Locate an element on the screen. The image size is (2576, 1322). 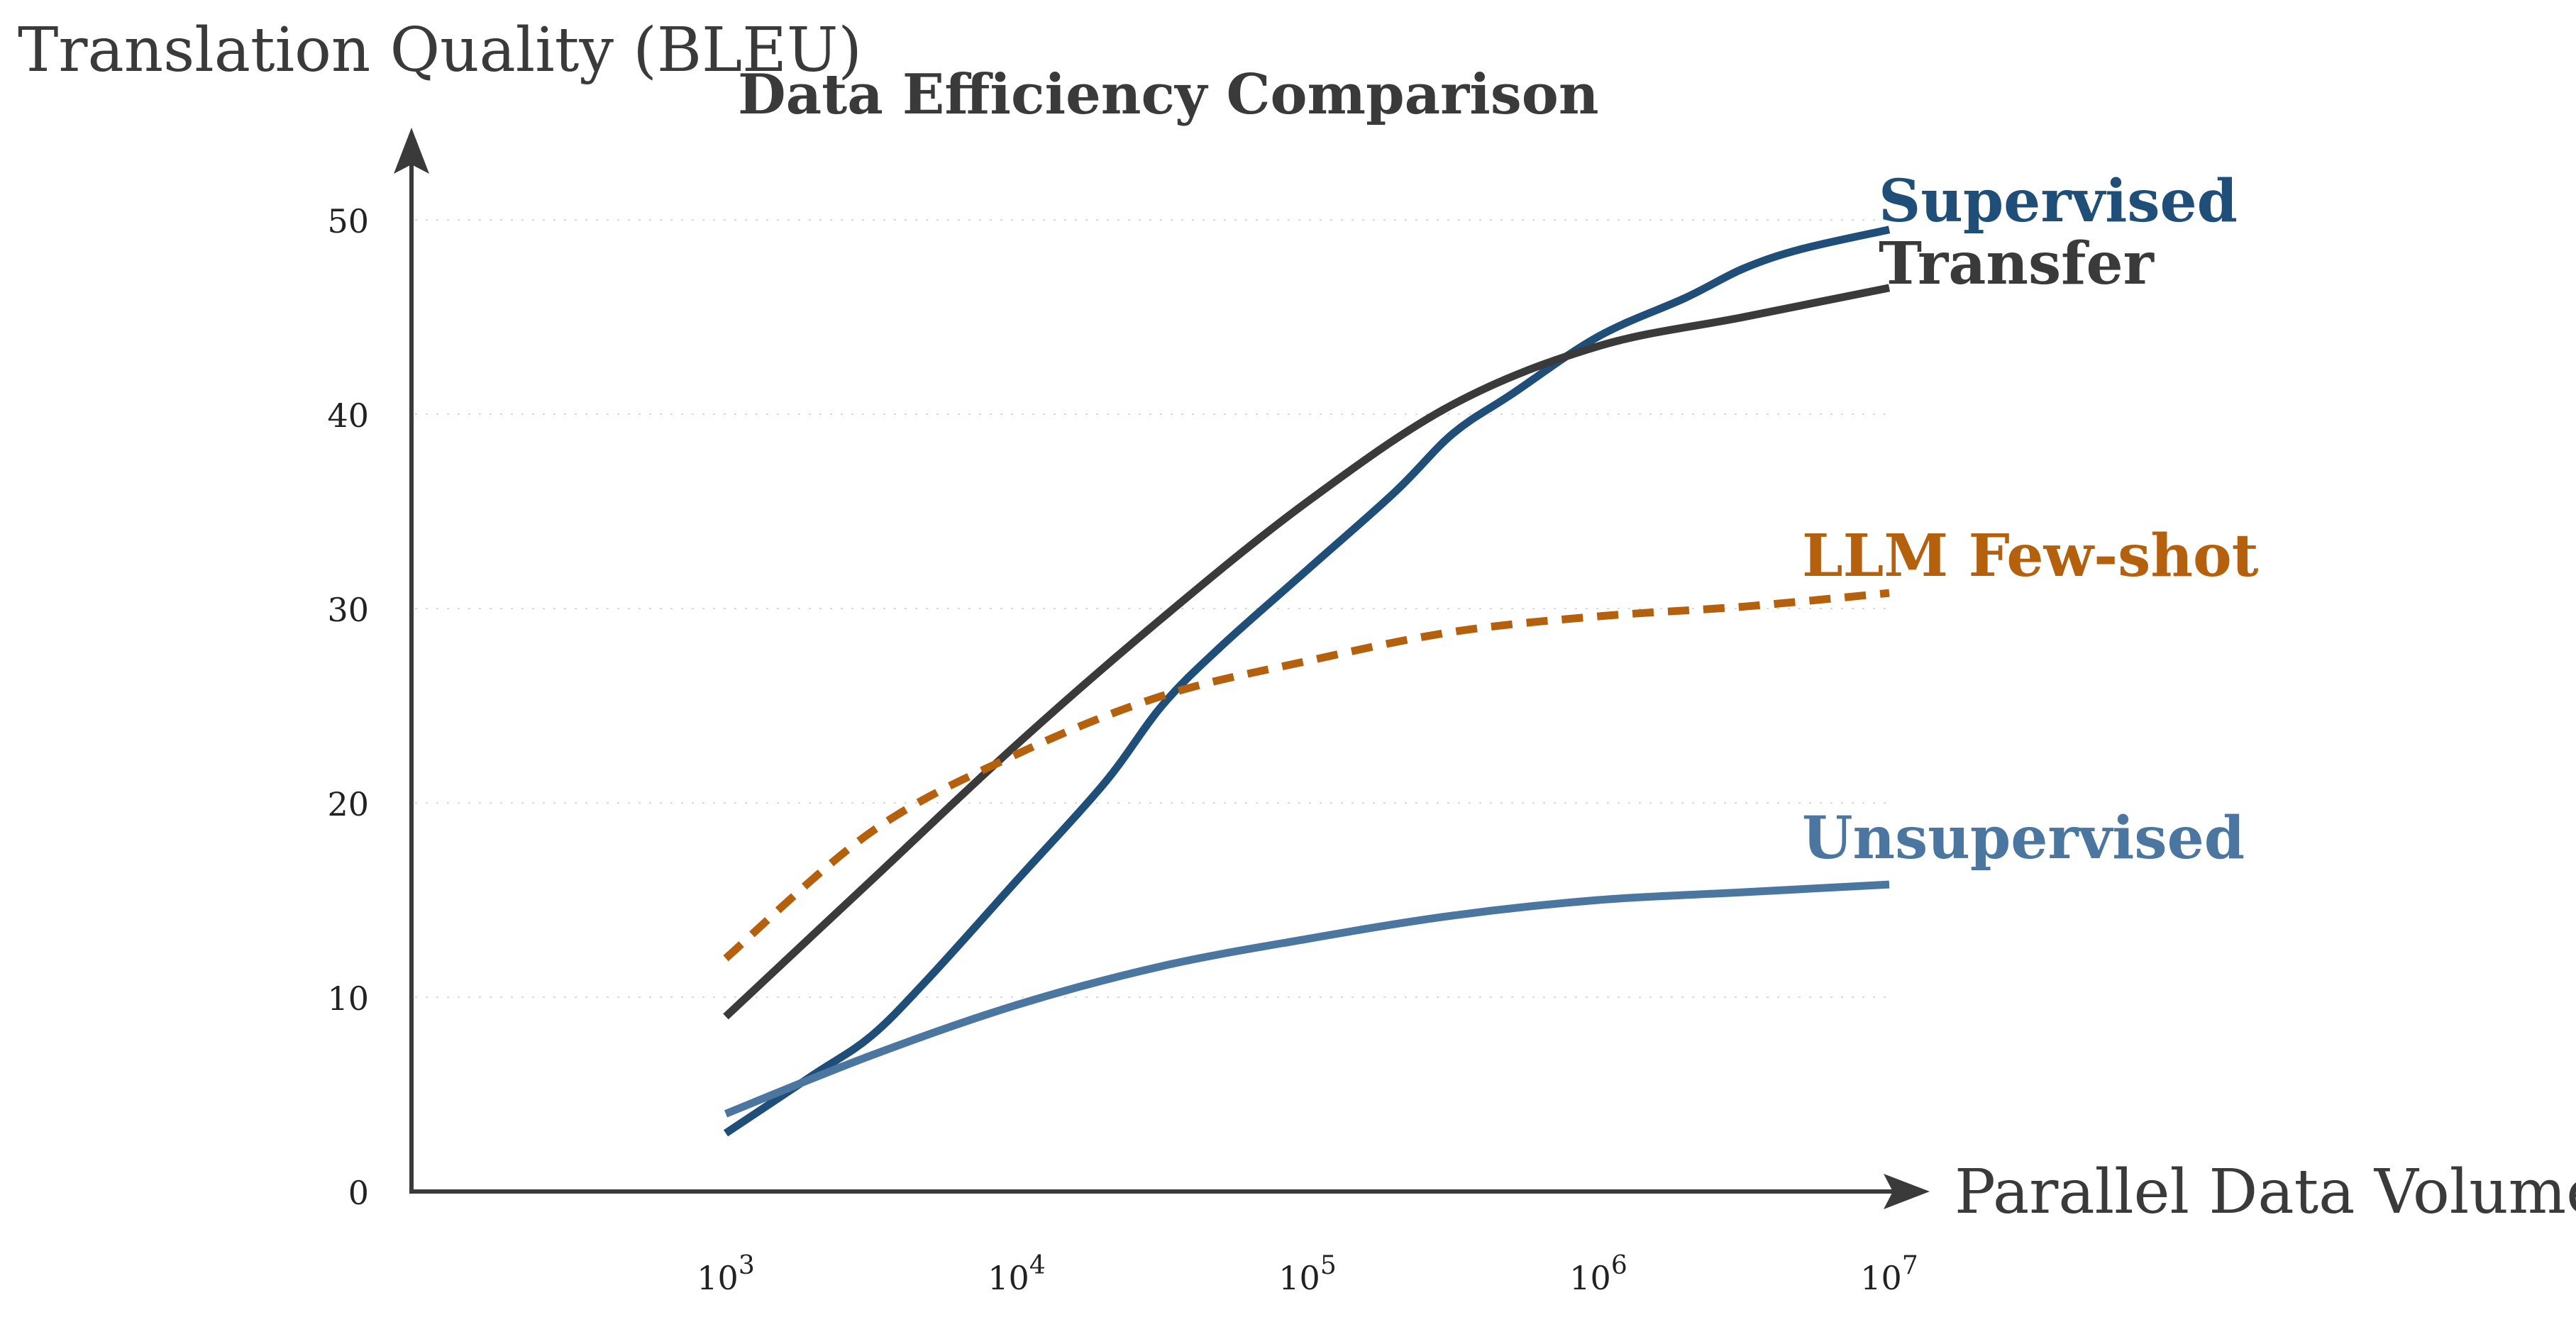
series-label-supervised: Supervised is located at coordinates (2058, 201).